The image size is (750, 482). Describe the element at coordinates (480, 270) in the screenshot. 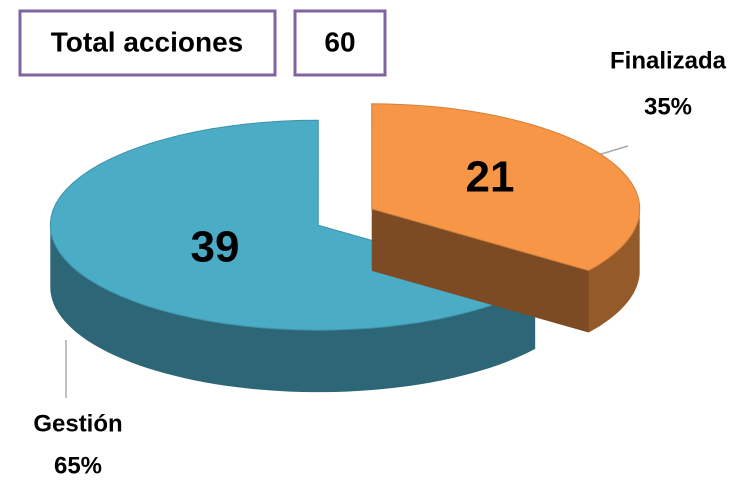

I see `slice-wall` at that location.